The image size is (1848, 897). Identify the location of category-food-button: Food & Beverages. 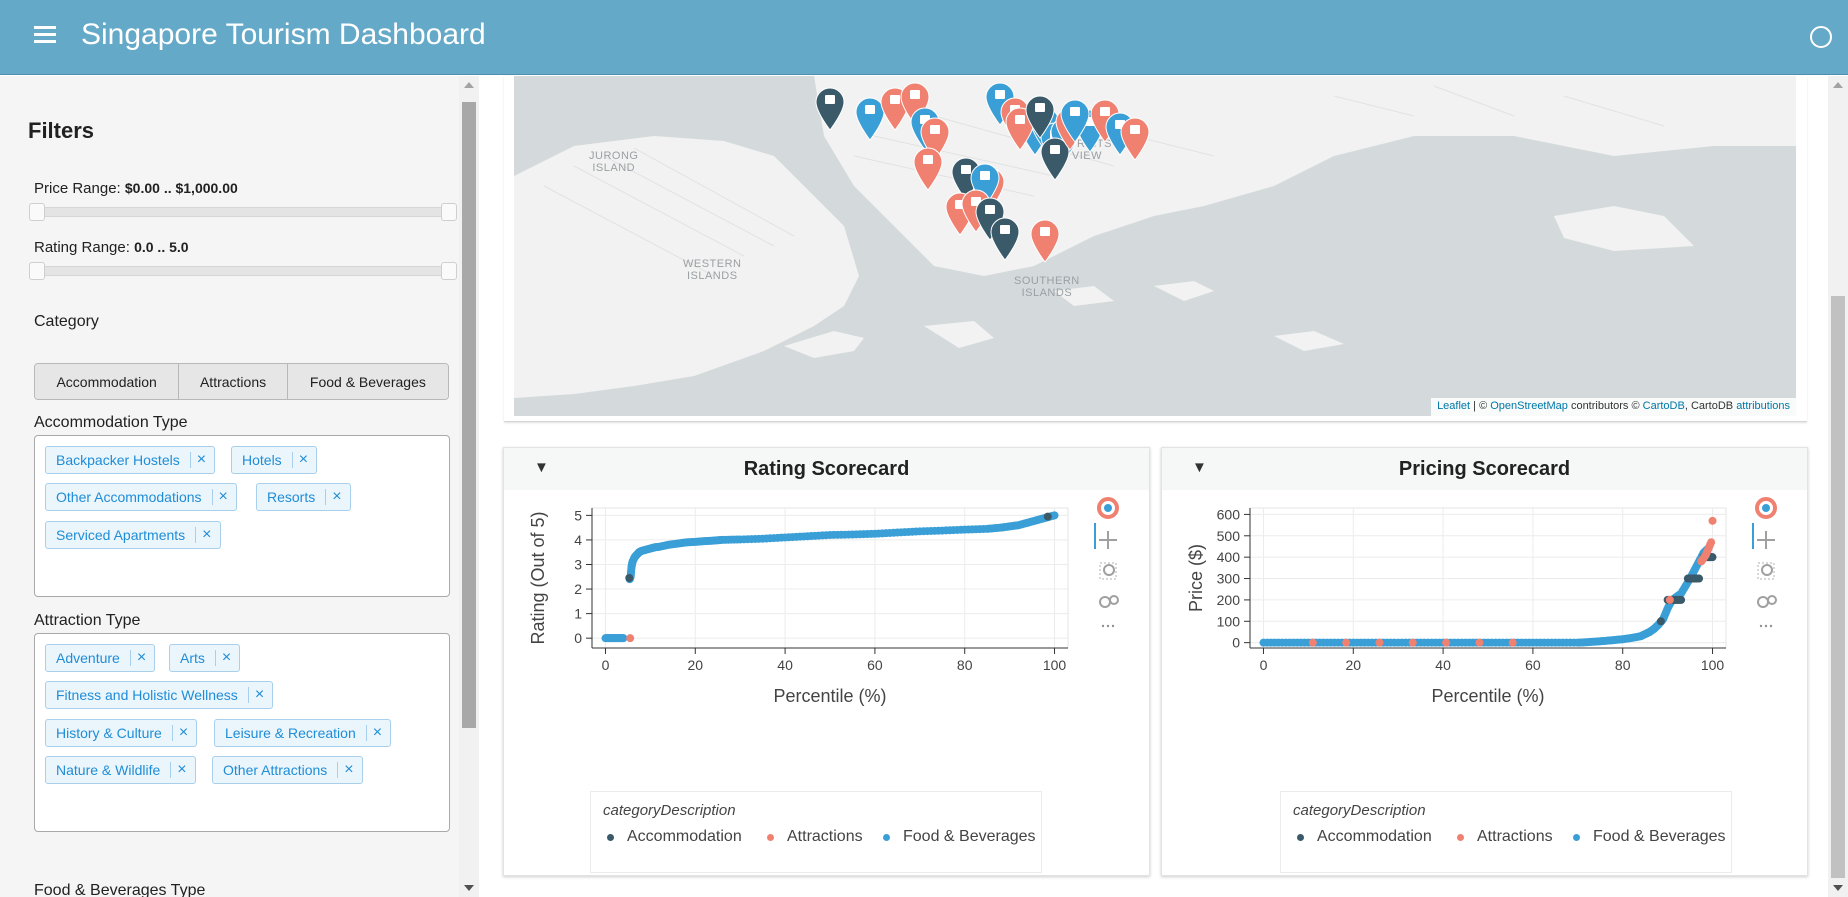
(367, 381).